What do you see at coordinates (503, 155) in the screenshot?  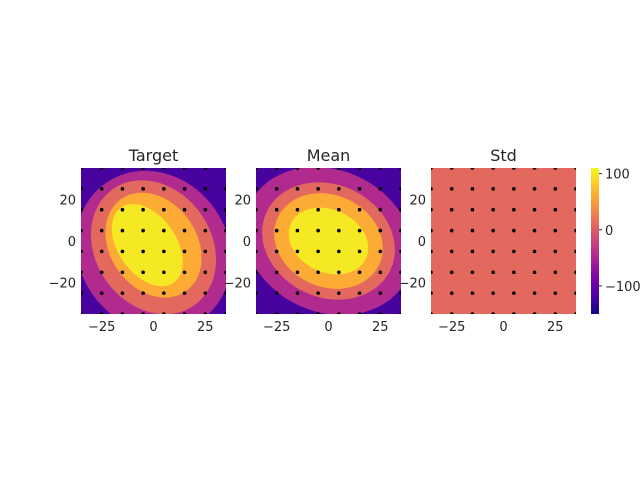 I see `panel-title: Std` at bounding box center [503, 155].